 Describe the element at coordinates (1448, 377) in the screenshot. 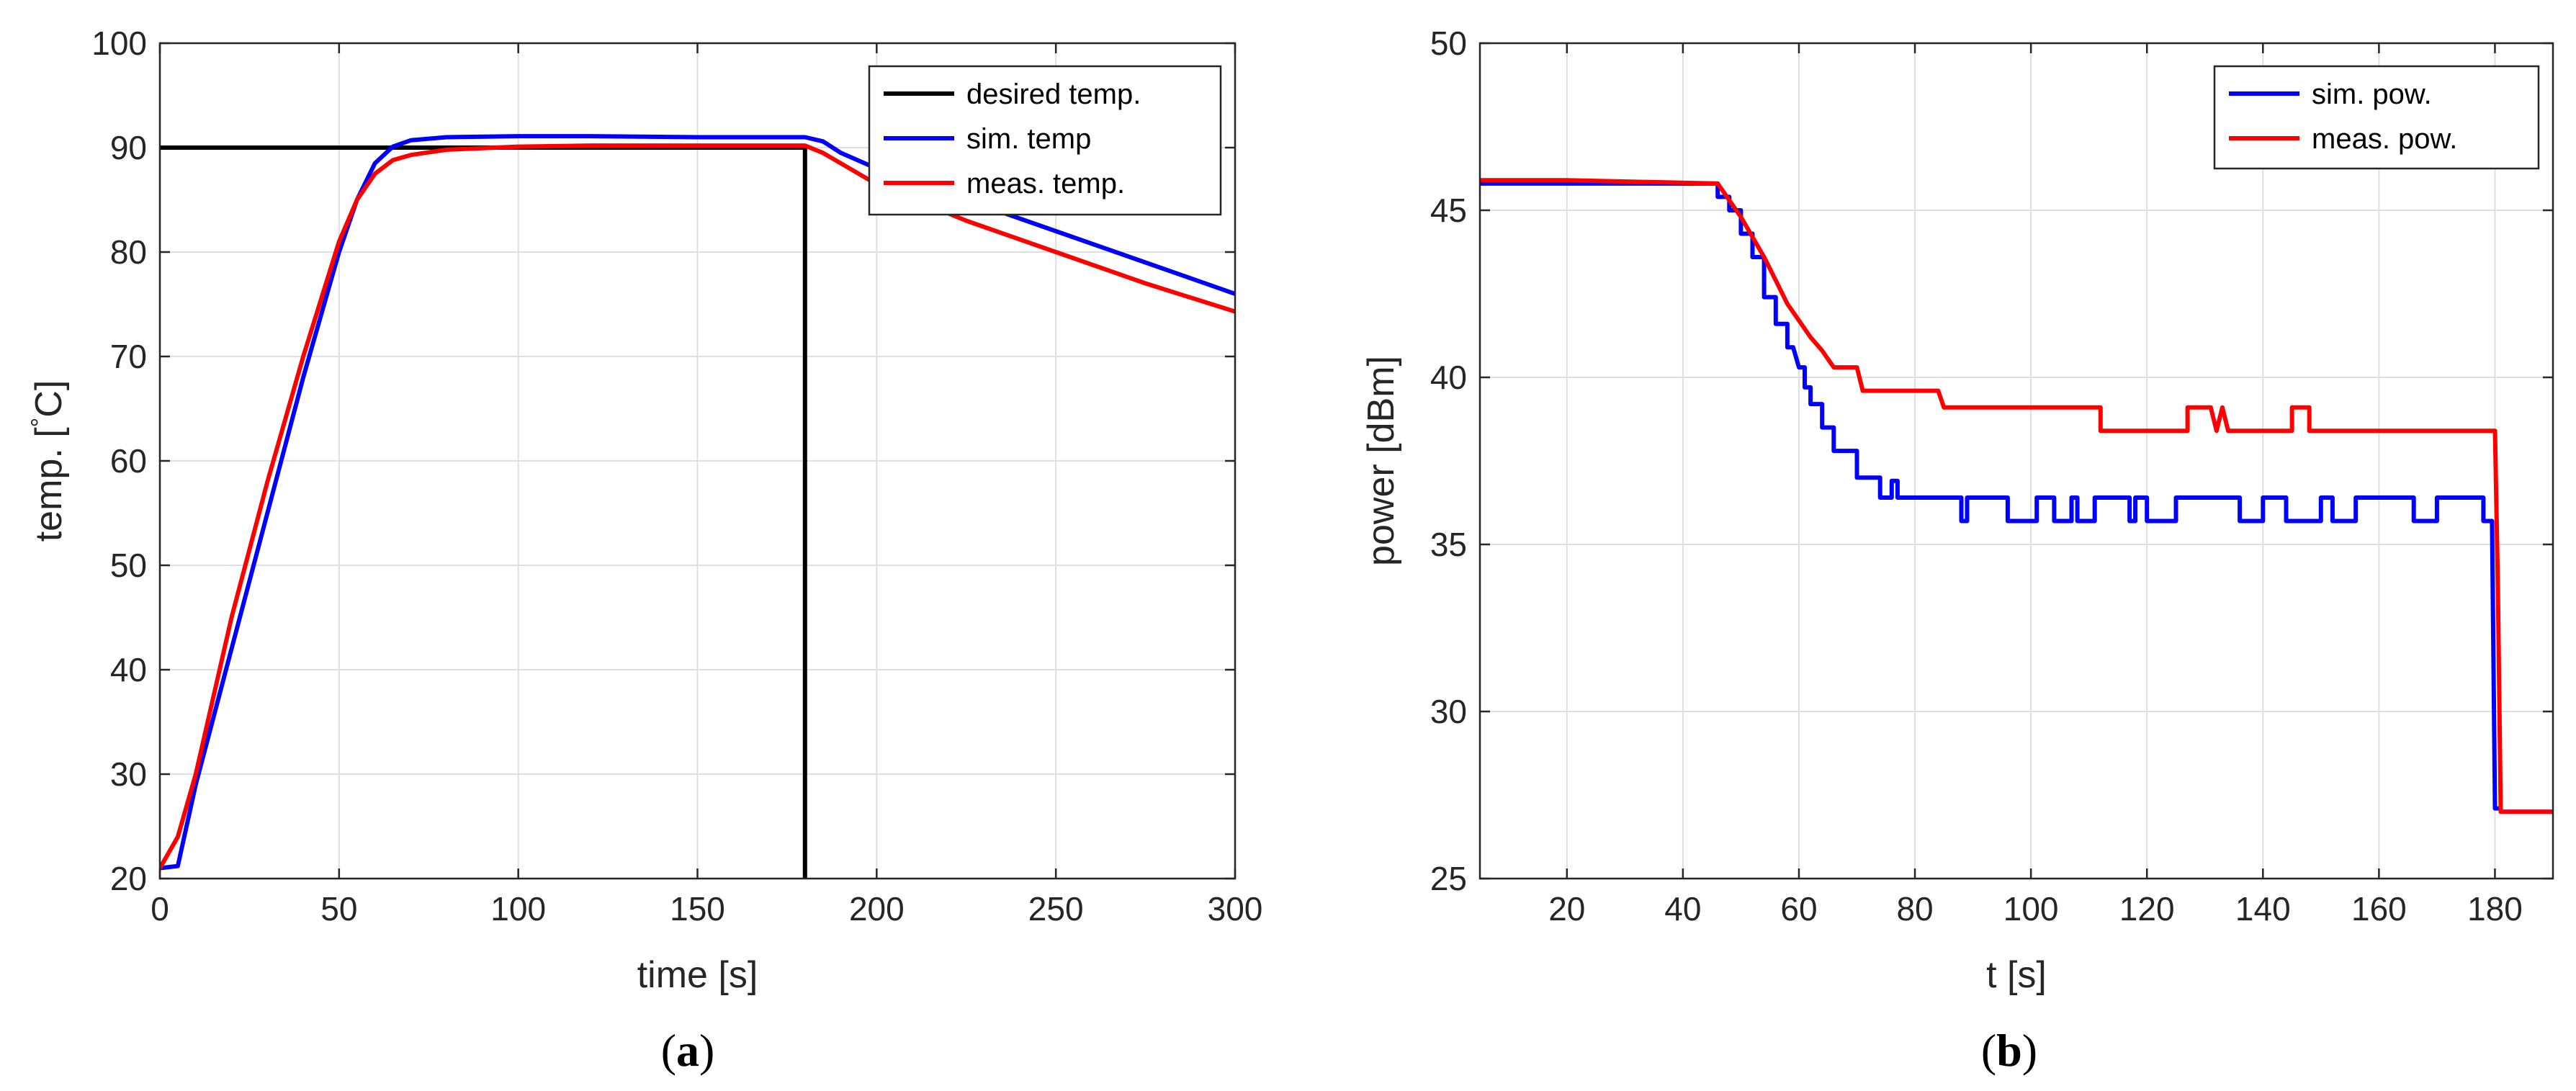

I see `panel-b-ytick-label: 40` at that location.